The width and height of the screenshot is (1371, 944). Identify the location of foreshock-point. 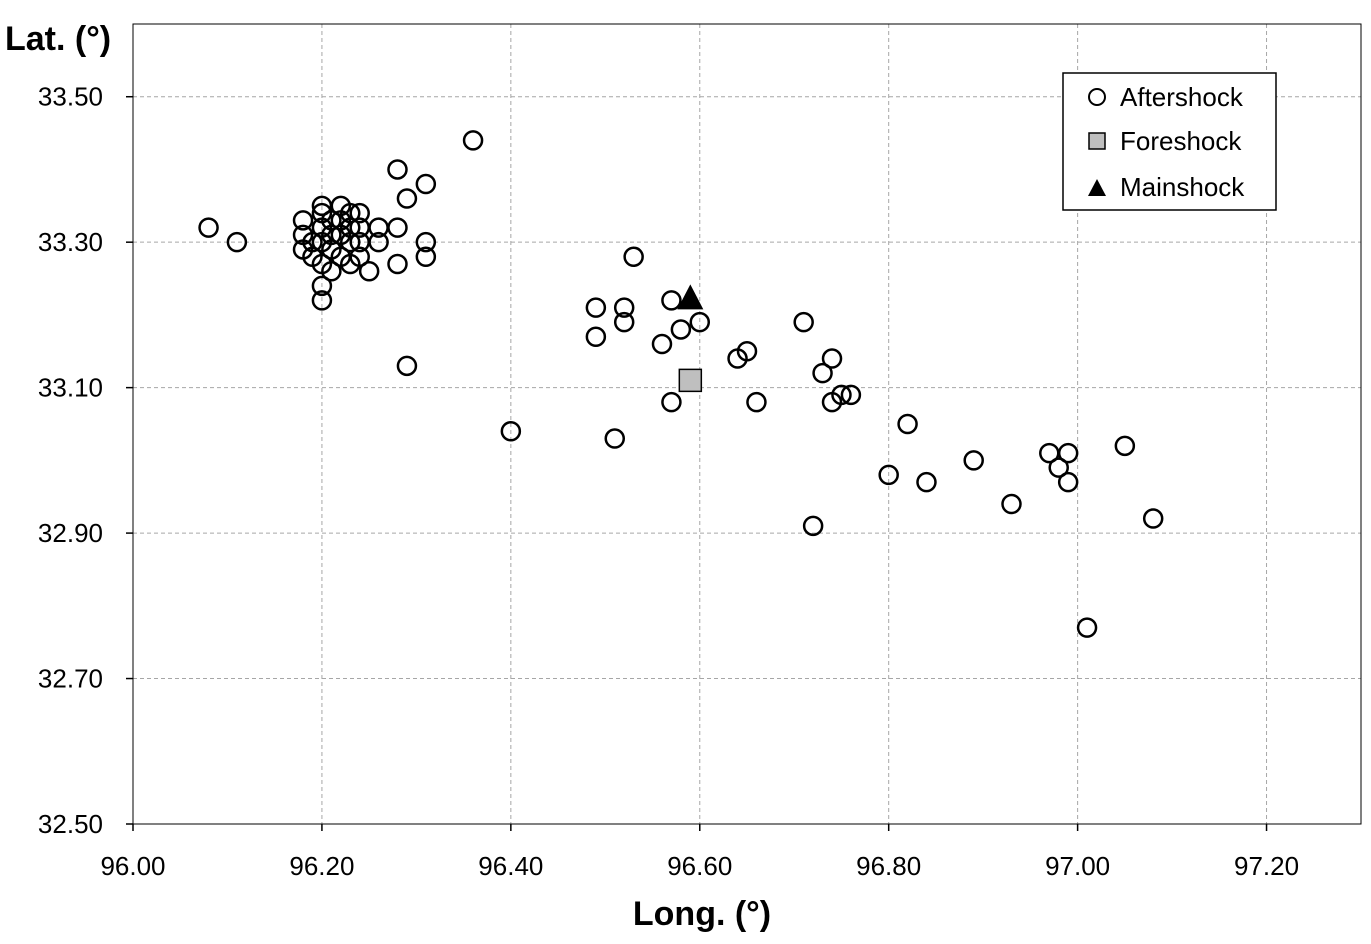
(690, 380).